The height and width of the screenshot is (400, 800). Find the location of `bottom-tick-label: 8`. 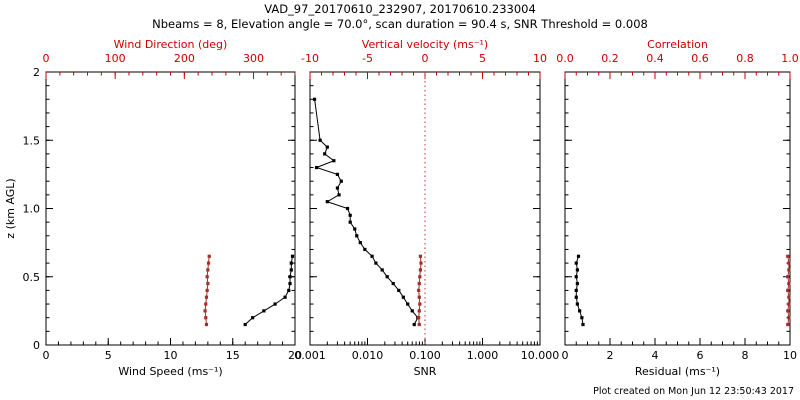

bottom-tick-label: 8 is located at coordinates (745, 355).